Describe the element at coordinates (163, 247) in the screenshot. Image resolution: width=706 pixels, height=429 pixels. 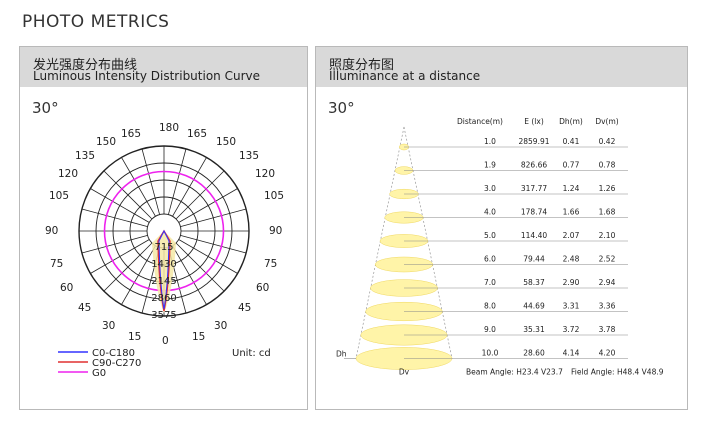
I see `polar-radial-label: 715` at that location.